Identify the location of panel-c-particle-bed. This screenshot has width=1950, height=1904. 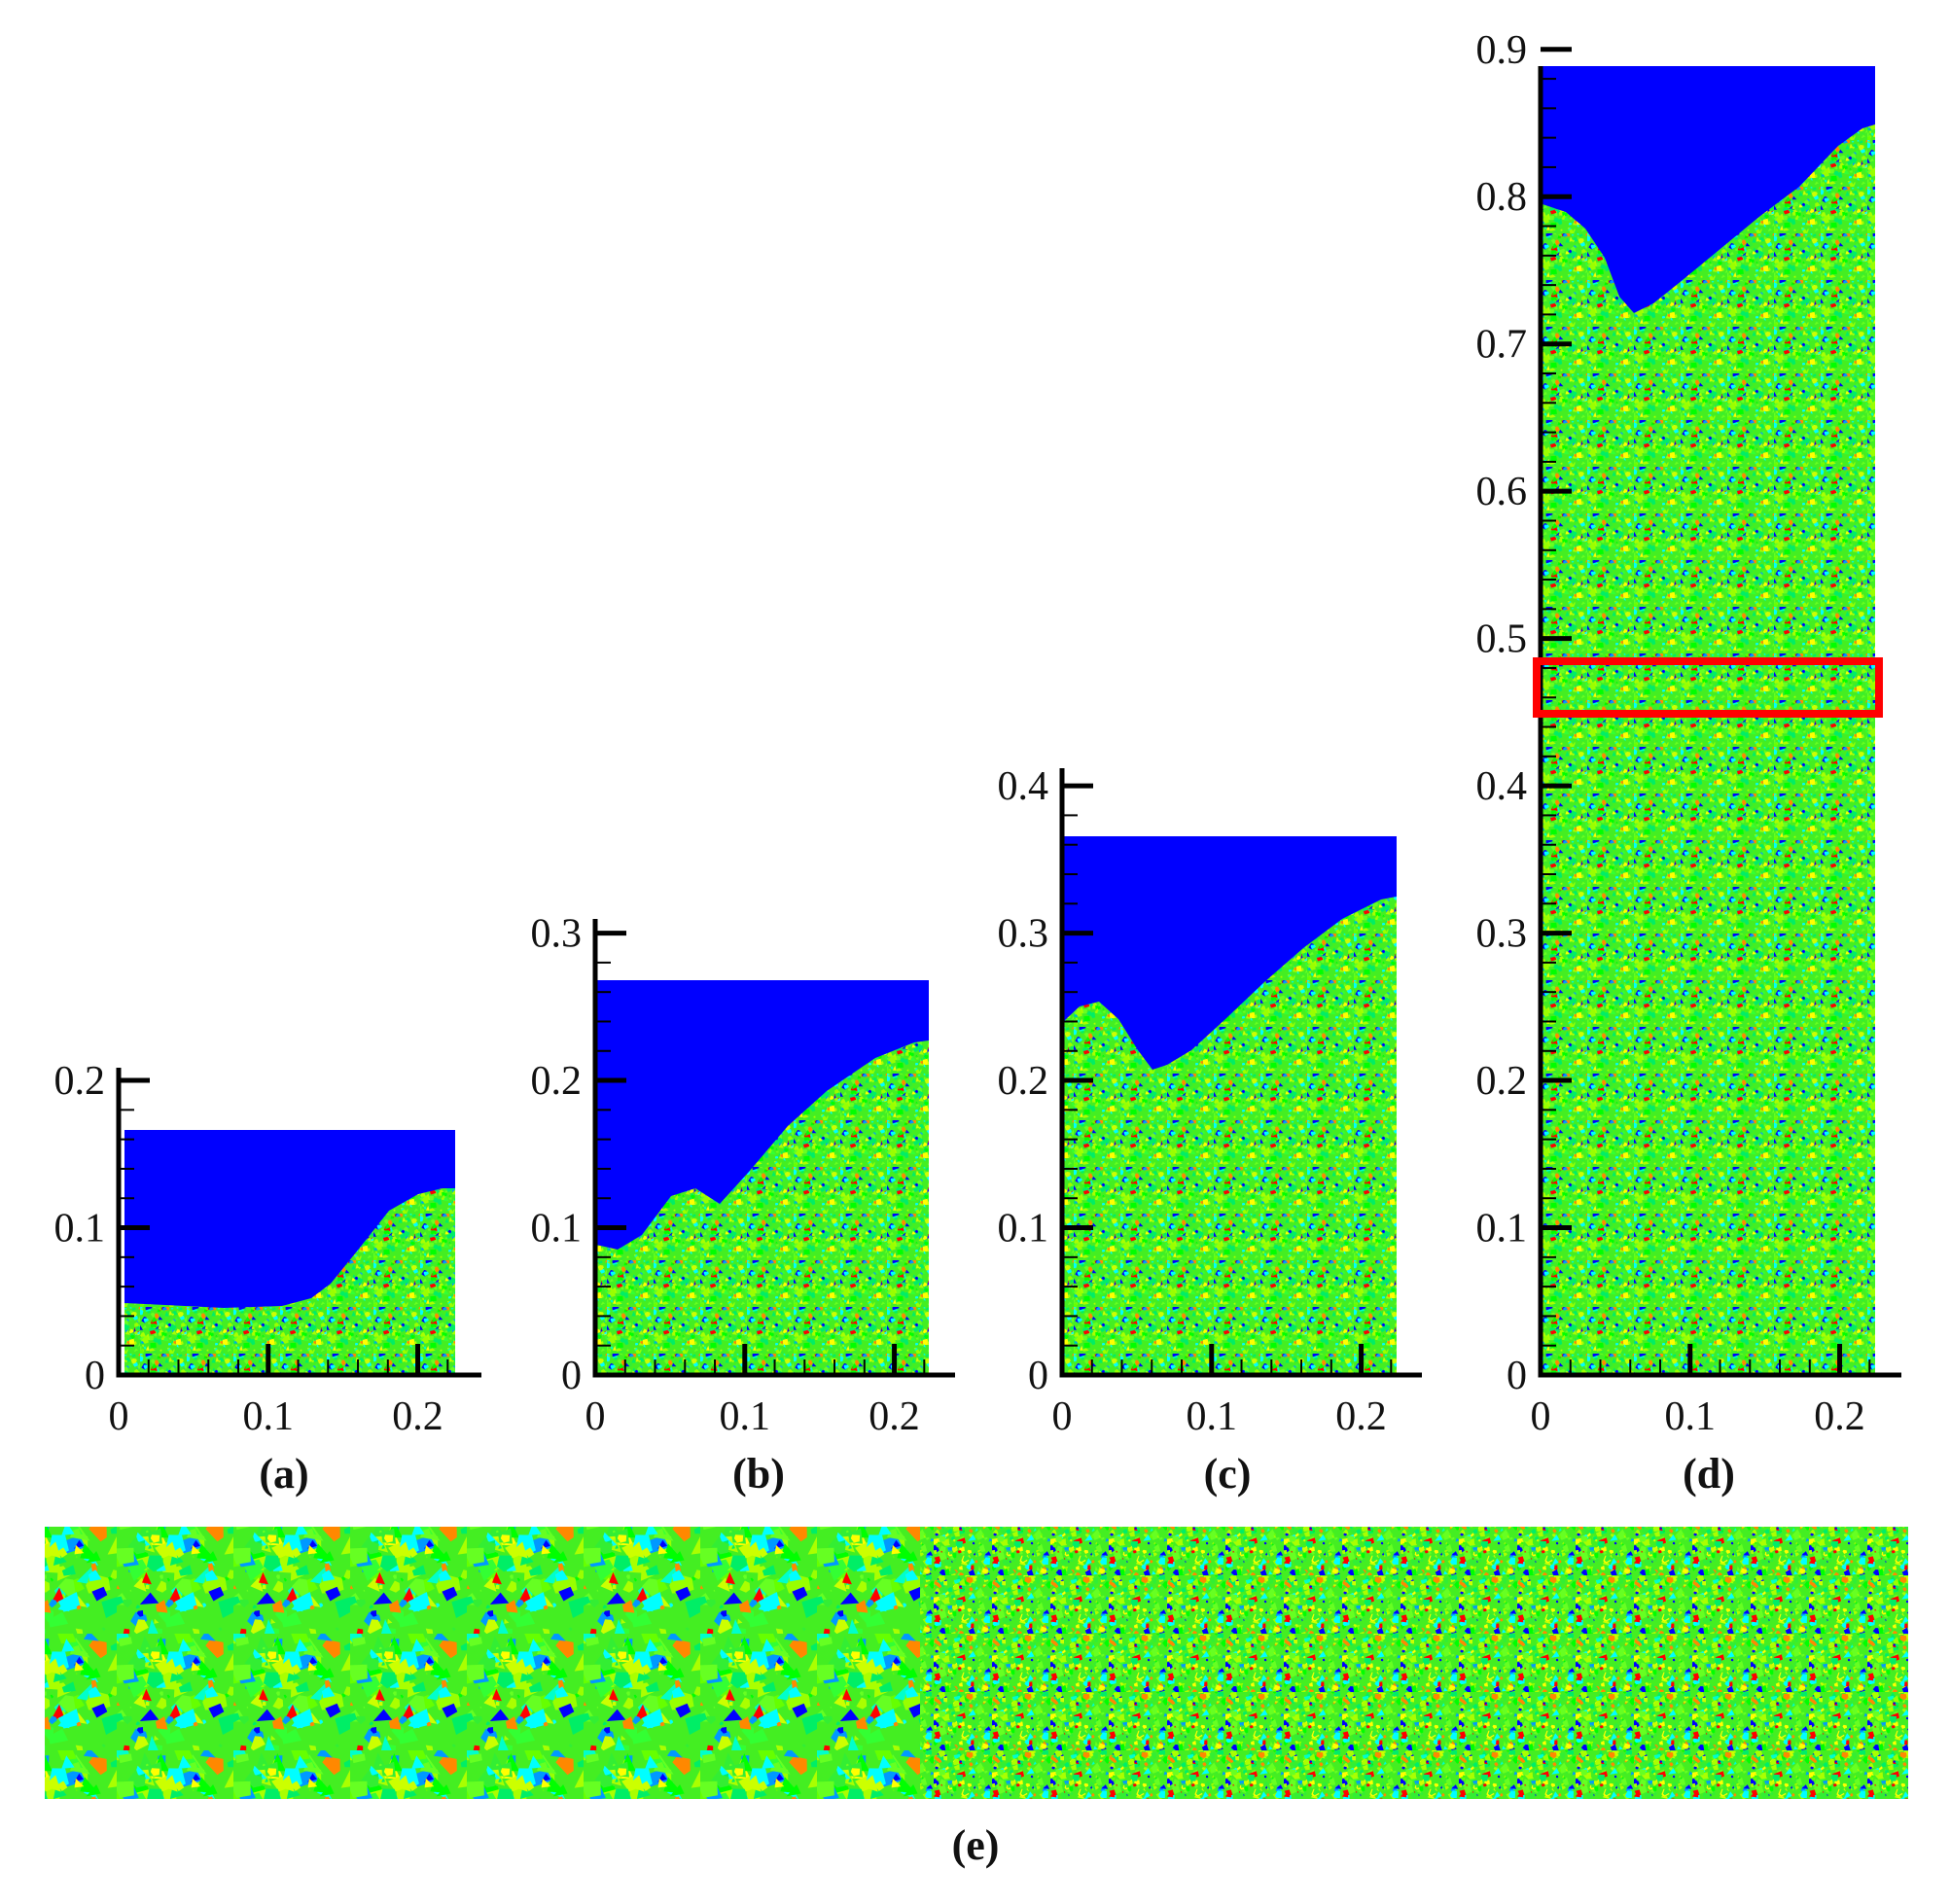
(1230, 1136).